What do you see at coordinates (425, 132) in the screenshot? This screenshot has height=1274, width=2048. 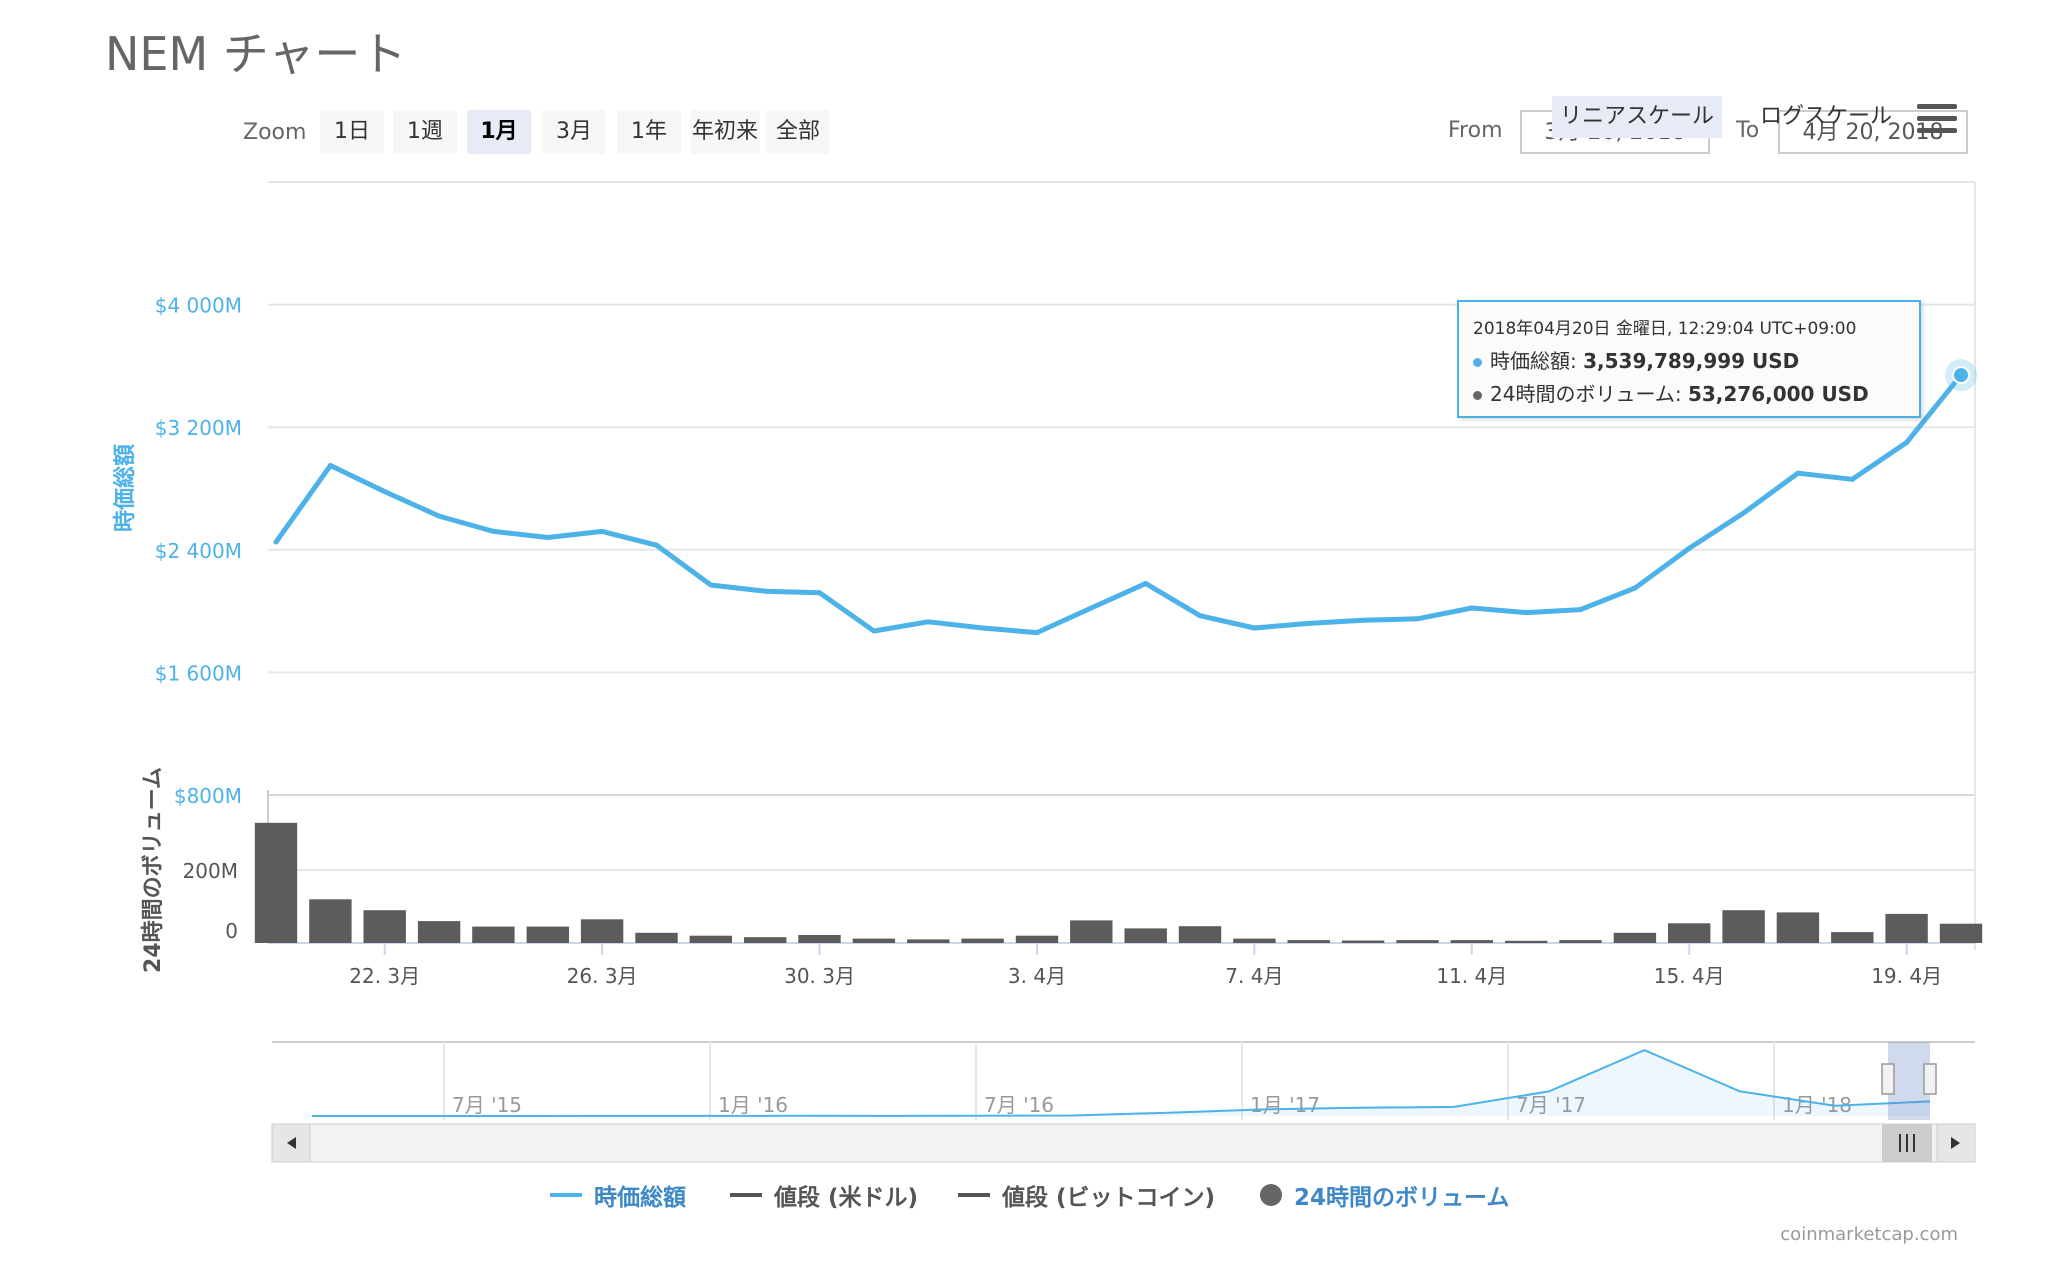 I see `zoom-1w-button: 1週` at bounding box center [425, 132].